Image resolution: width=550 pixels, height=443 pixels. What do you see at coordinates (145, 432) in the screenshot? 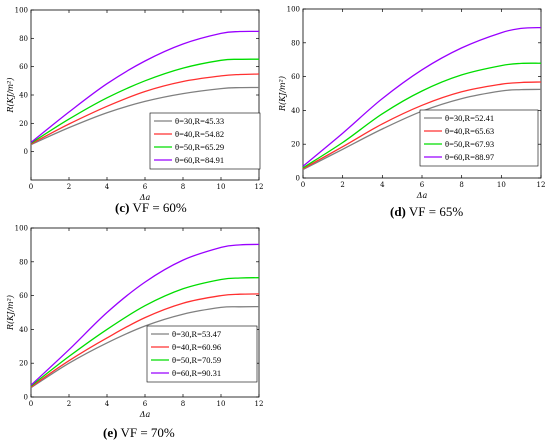
I see `caption-text: VF = 70%` at bounding box center [145, 432].